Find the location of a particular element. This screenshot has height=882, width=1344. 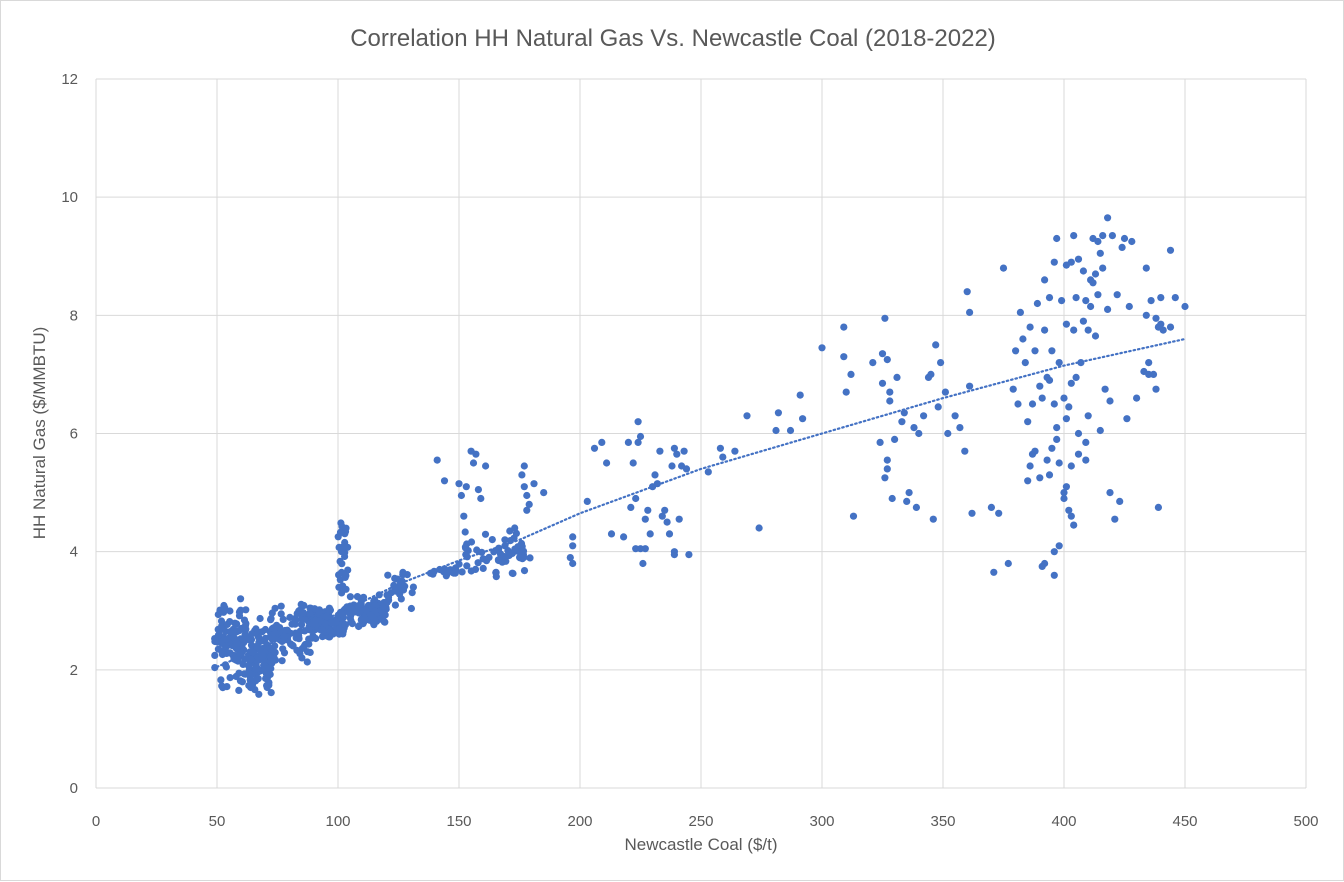

y-tick-label: 0 is located at coordinates (74, 788).